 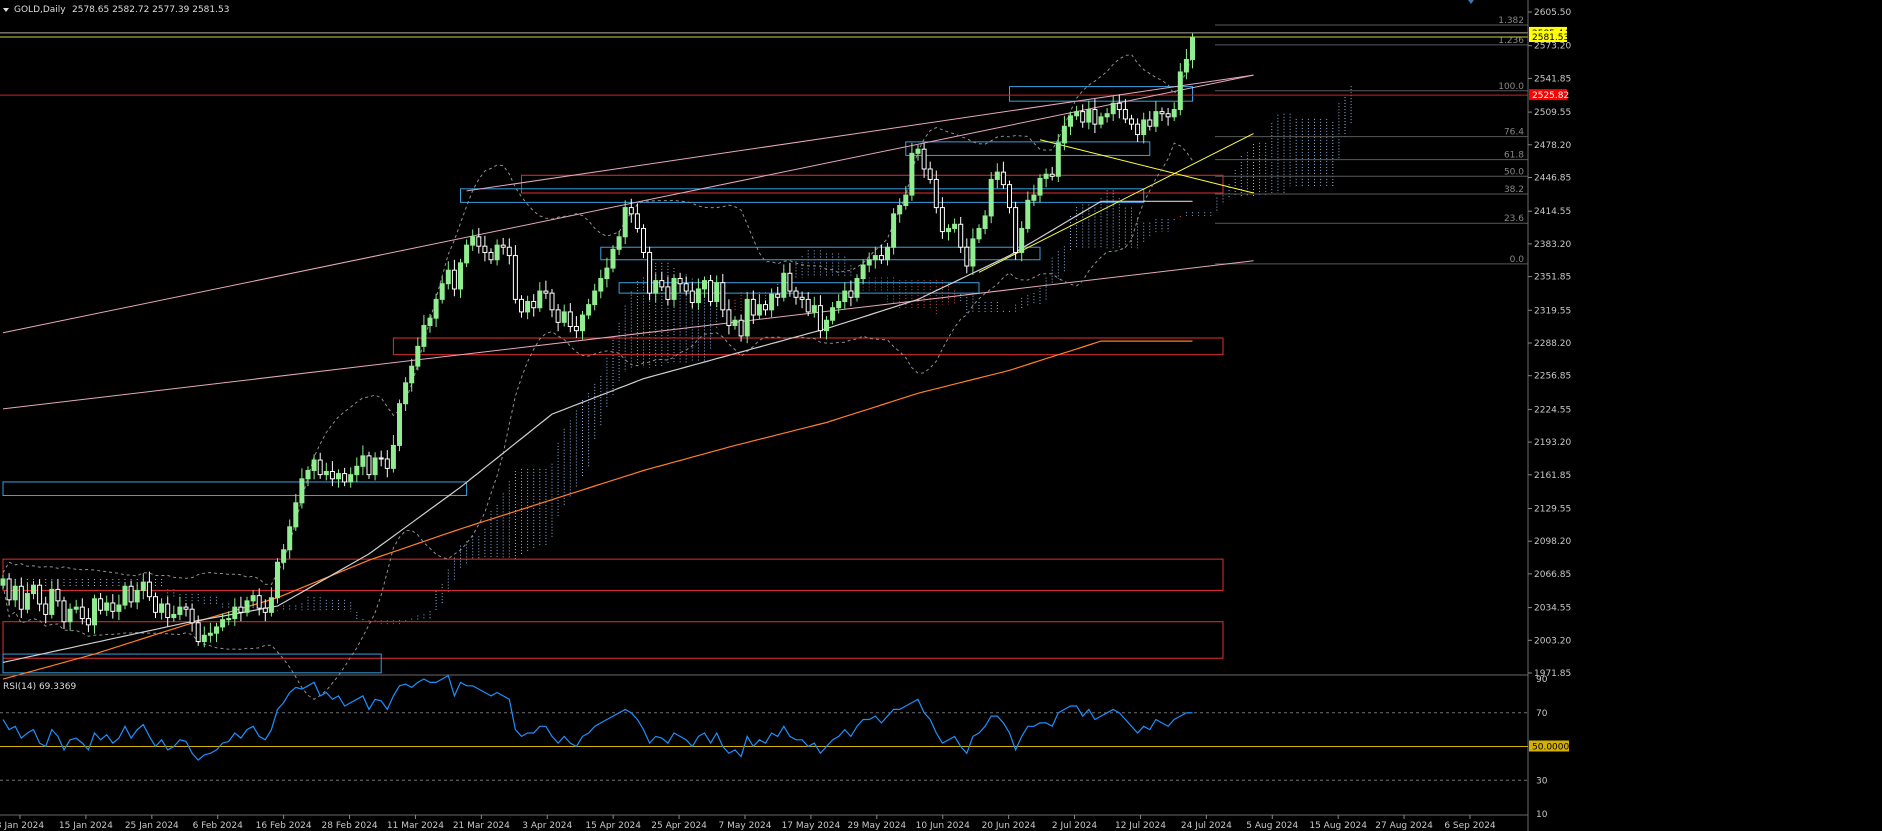 What do you see at coordinates (150, 10) in the screenshot?
I see `ohlc-values: 2578.65 2582.72 2577.39 2581.53` at bounding box center [150, 10].